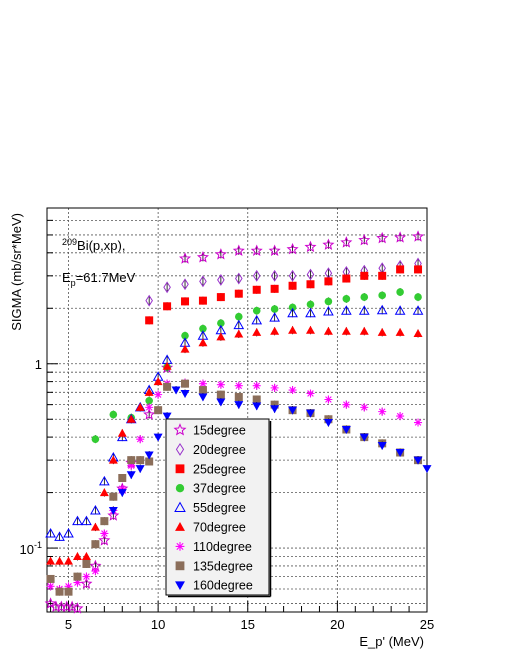 The image size is (510, 660). I want to click on legend-entry: 160degree, so click(214, 586).